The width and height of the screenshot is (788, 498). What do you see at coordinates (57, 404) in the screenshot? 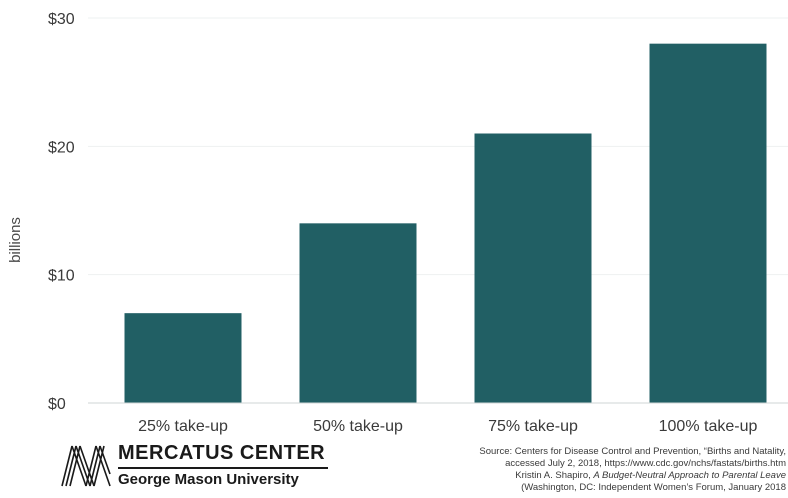
I see `y-tick-label: $0` at bounding box center [57, 404].